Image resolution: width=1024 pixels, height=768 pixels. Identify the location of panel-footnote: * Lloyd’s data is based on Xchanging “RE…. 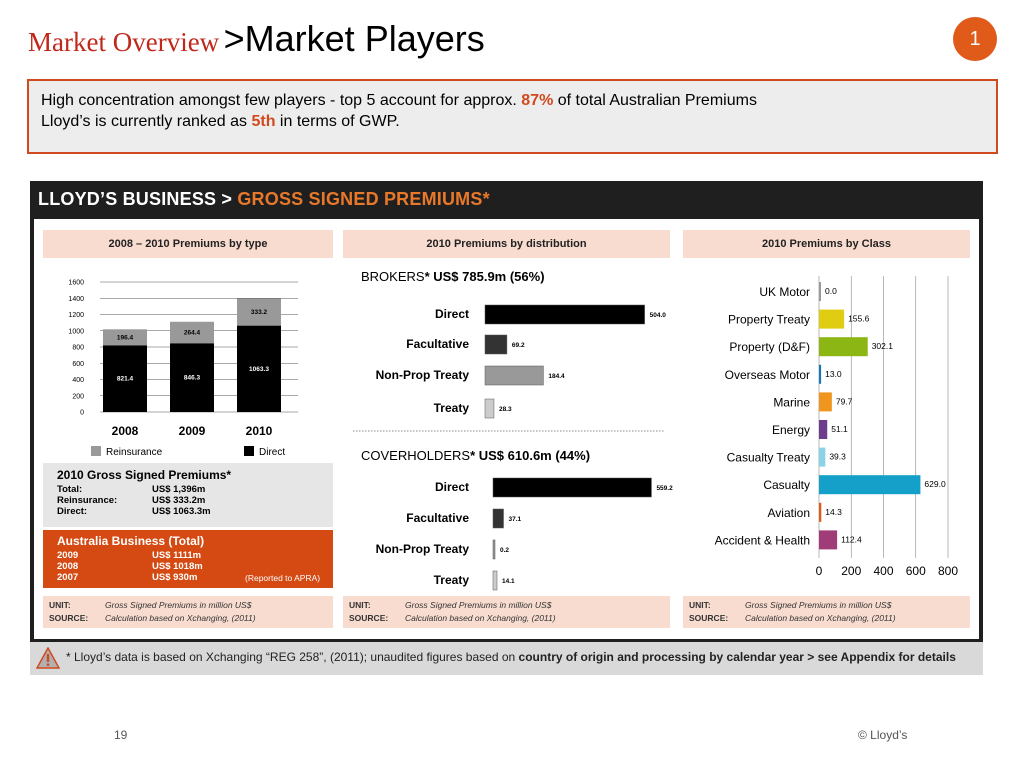
(506, 657).